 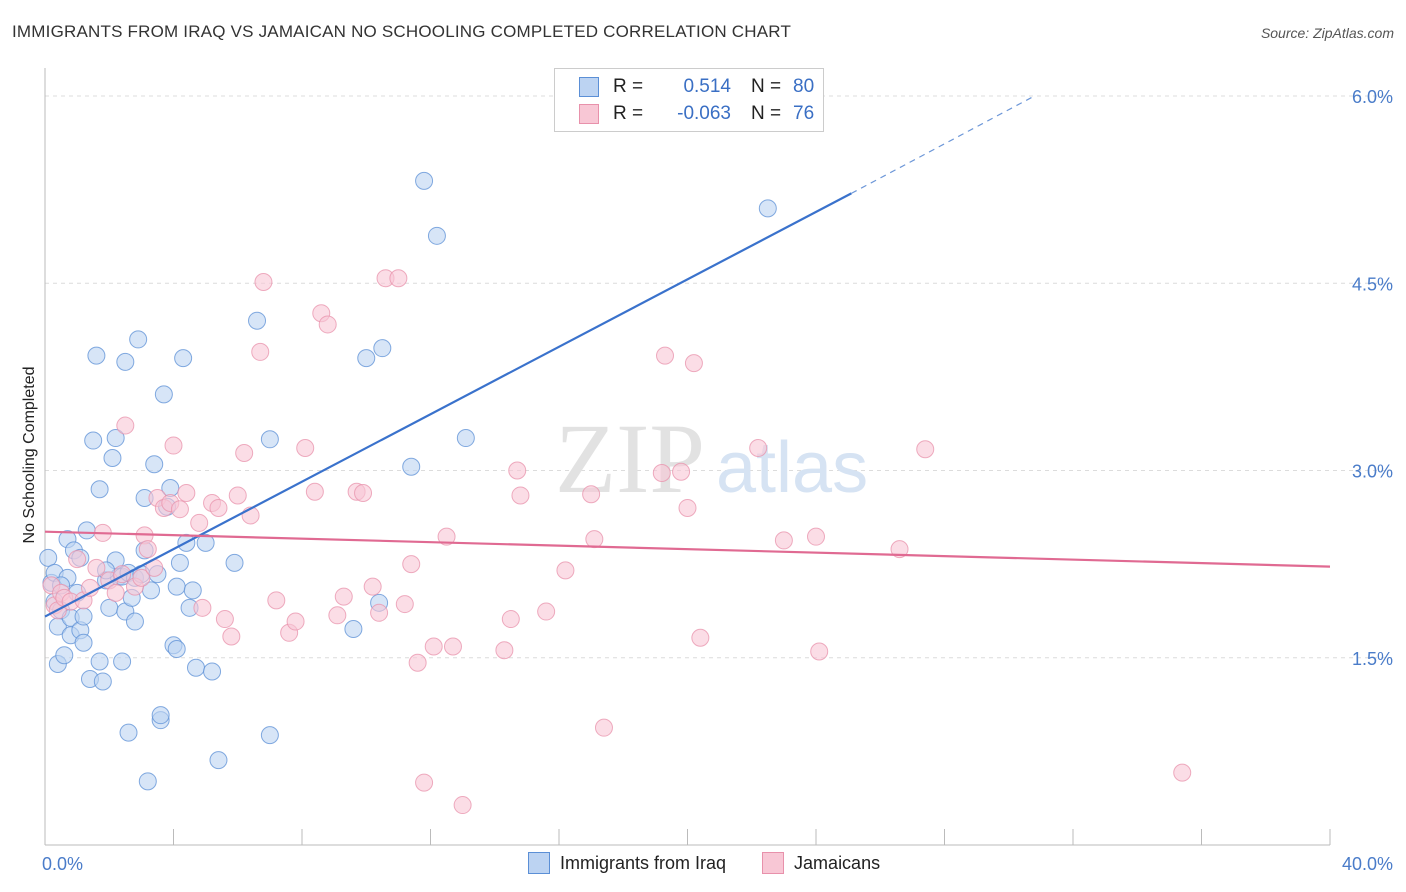 I want to click on legend-row-jamaicans: R = -0.063 N = 76, so click(x=696, y=114).